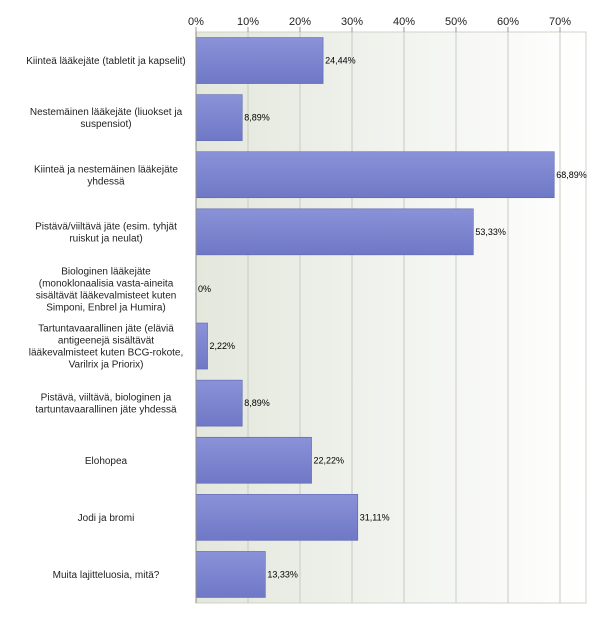 The height and width of the screenshot is (630, 600). I want to click on category-label: Jodi ja bromi, so click(106, 518).